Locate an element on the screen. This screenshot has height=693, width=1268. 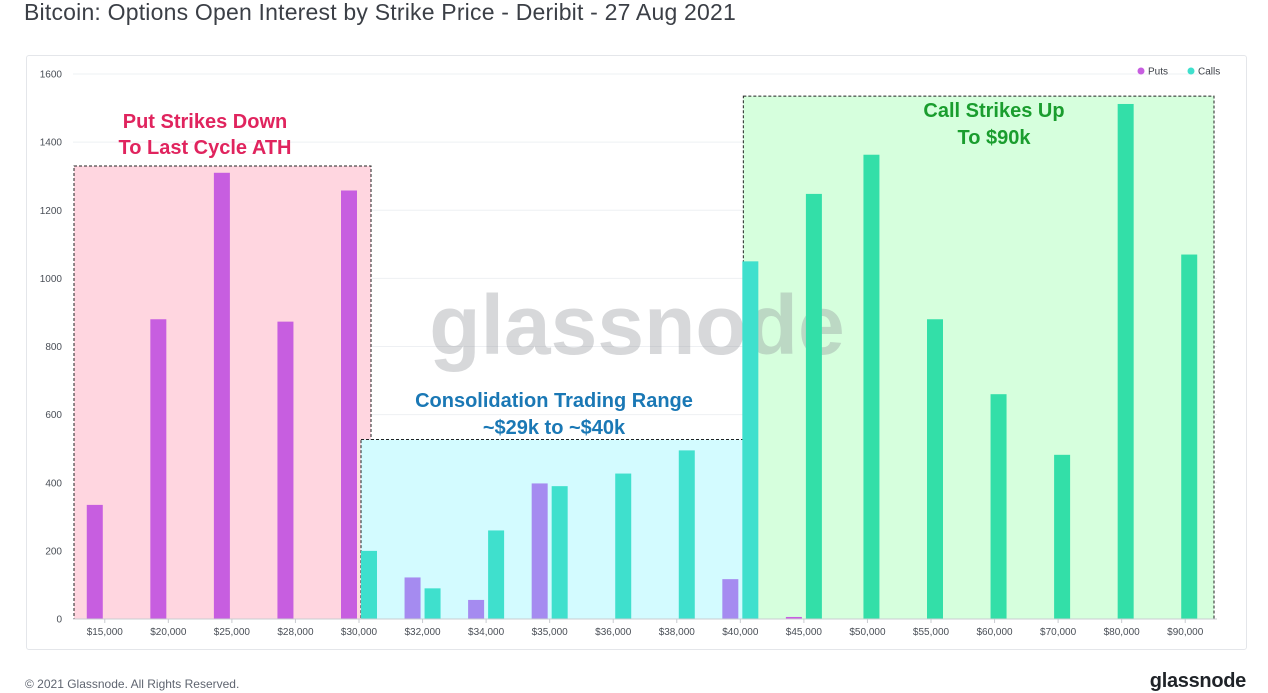
x-tick-label: $60,000 is located at coordinates (994, 632).